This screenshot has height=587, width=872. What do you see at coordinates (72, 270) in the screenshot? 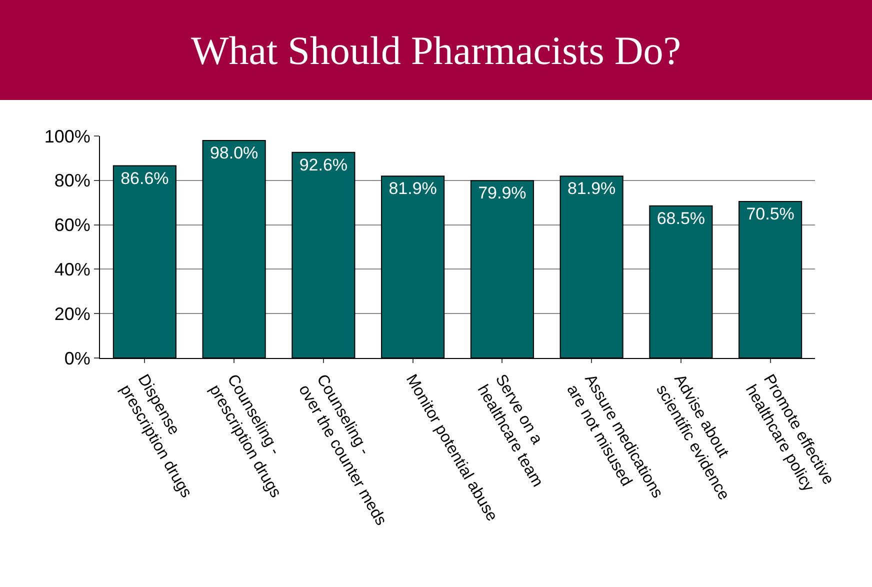
I see `y-tick-label: 40%` at bounding box center [72, 270].